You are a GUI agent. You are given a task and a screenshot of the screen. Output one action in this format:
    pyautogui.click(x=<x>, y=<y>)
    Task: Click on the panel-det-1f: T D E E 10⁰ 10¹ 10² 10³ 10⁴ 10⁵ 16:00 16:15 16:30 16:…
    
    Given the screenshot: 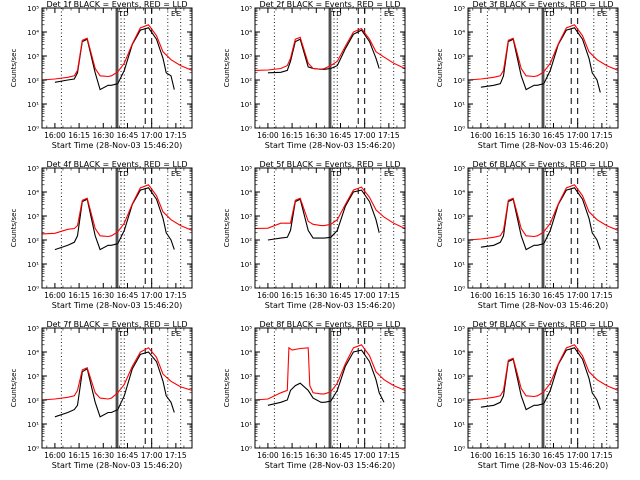 What is the action you would take?
    pyautogui.click(x=101, y=75)
    